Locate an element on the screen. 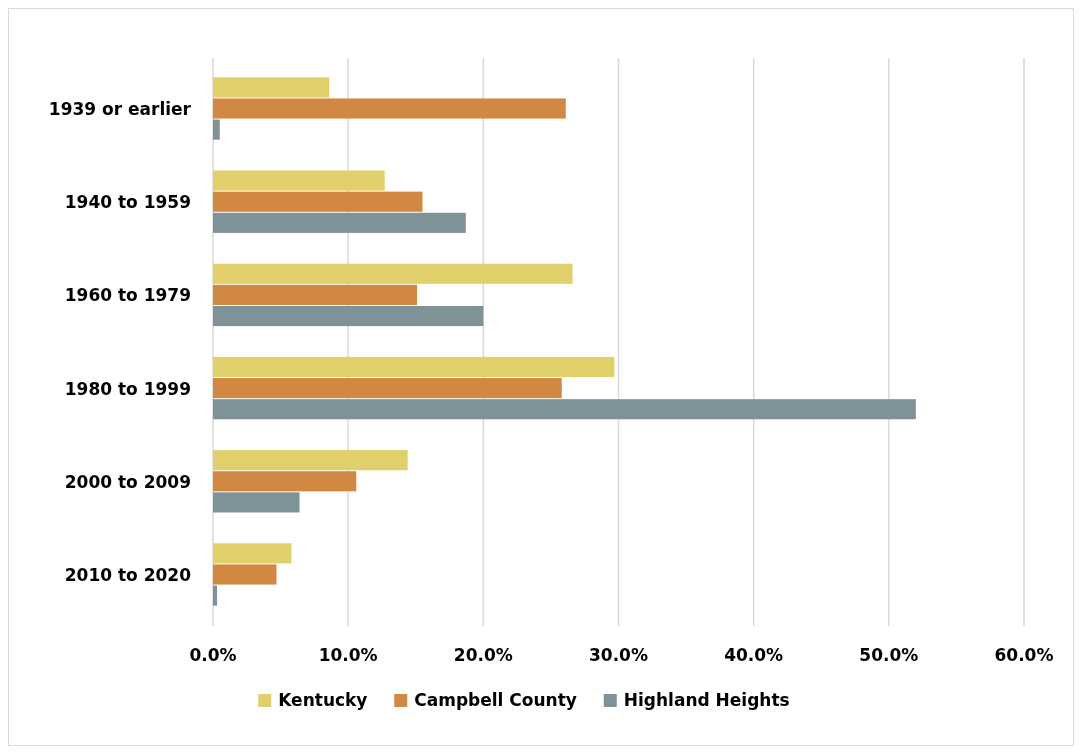 The image size is (1082, 754). x-tick-label: 0.0% is located at coordinates (213, 655).